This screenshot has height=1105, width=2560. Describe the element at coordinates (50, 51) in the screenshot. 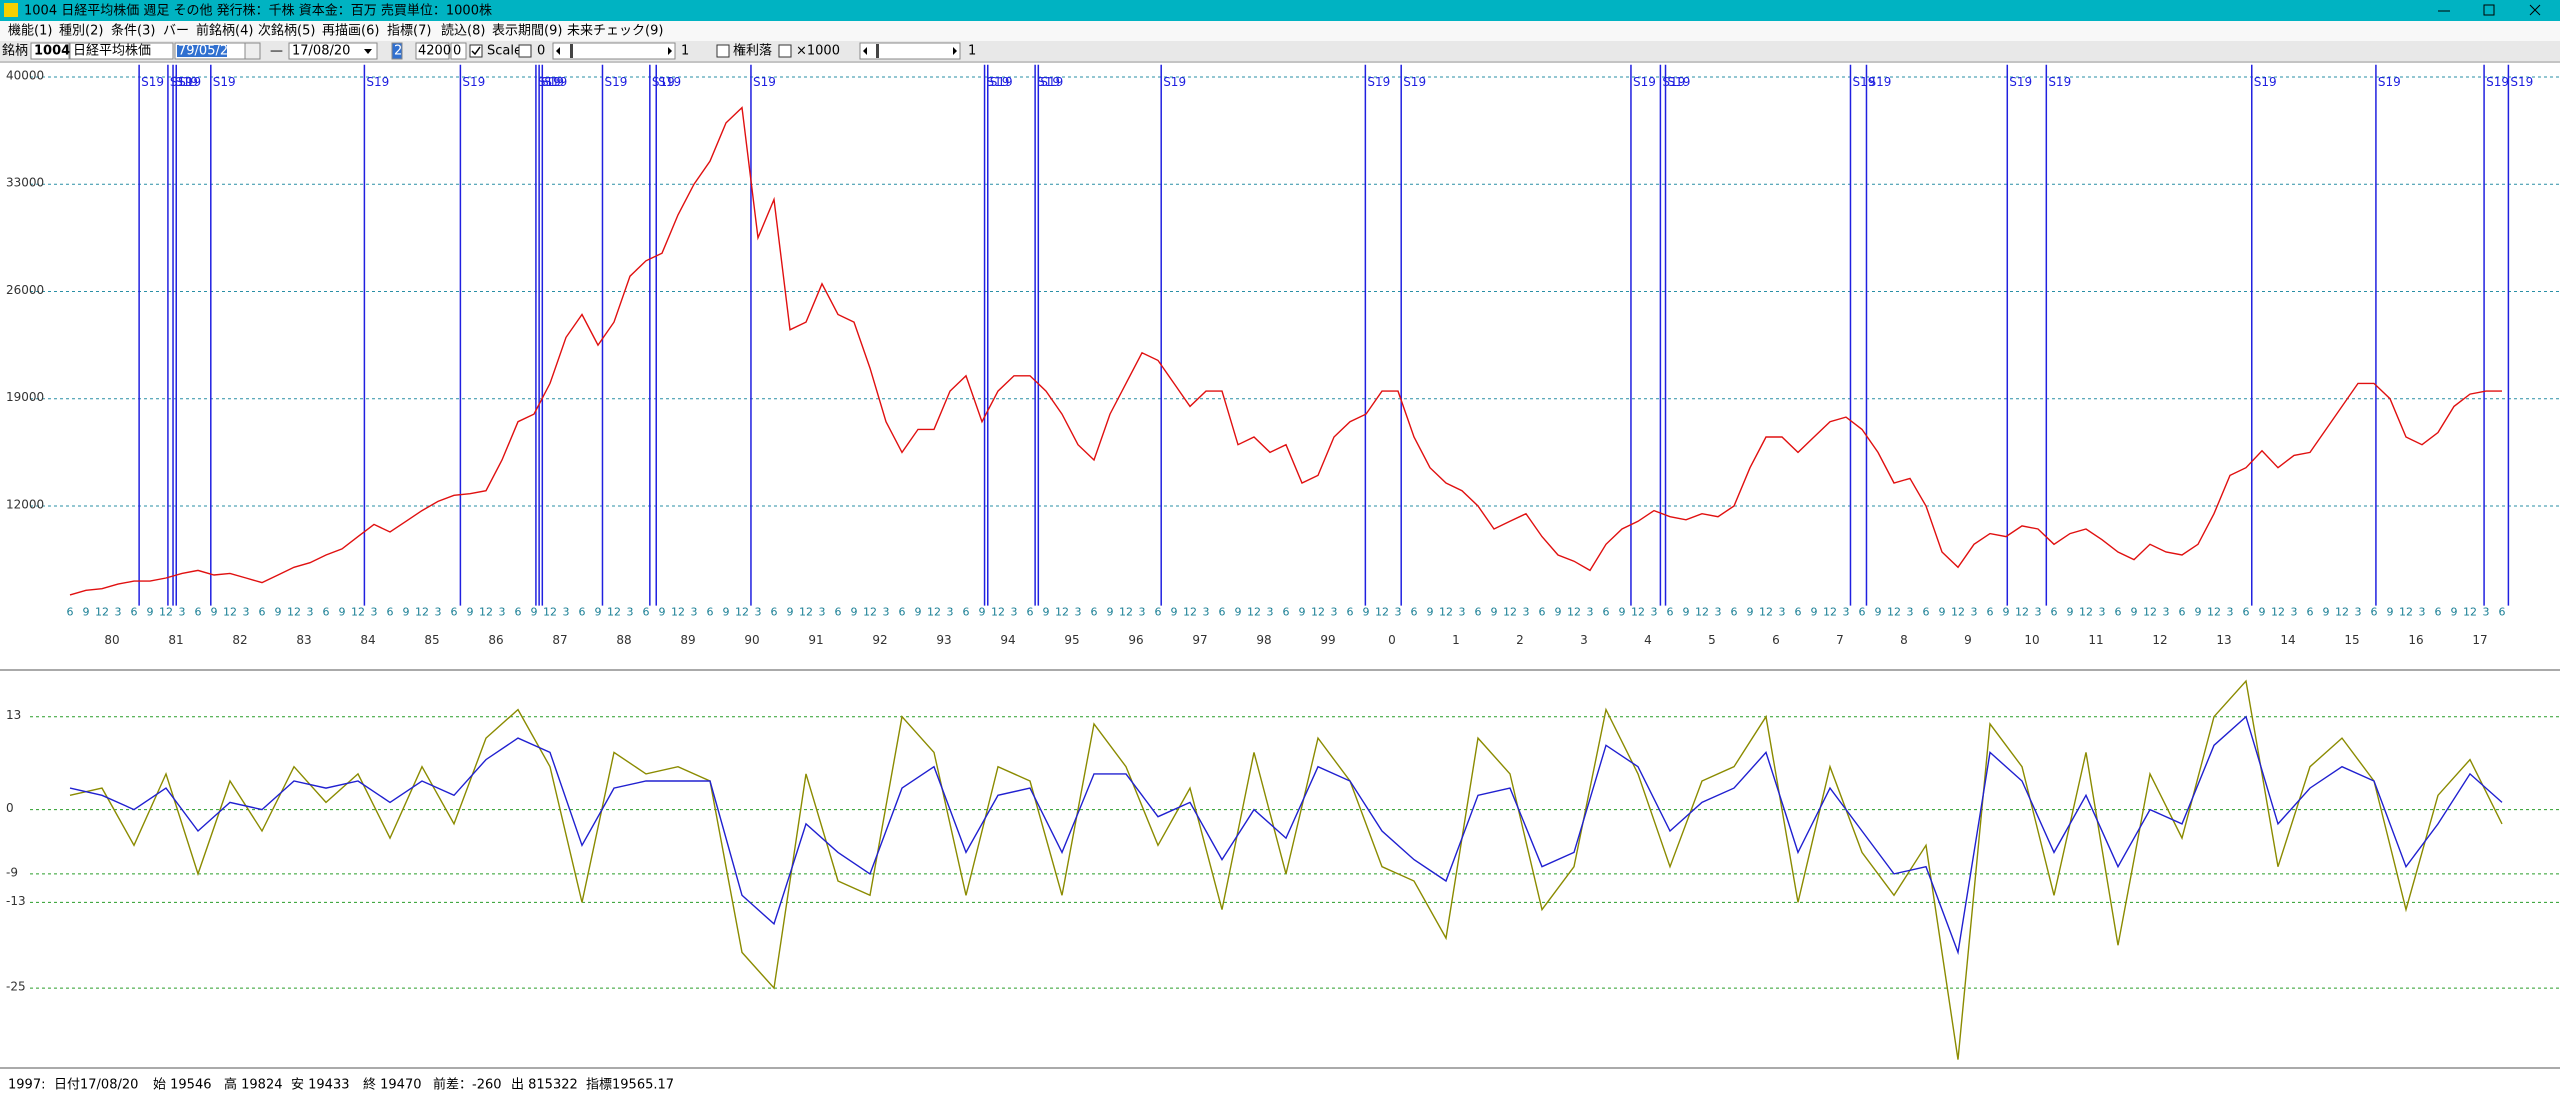

I see `code-input` at that location.